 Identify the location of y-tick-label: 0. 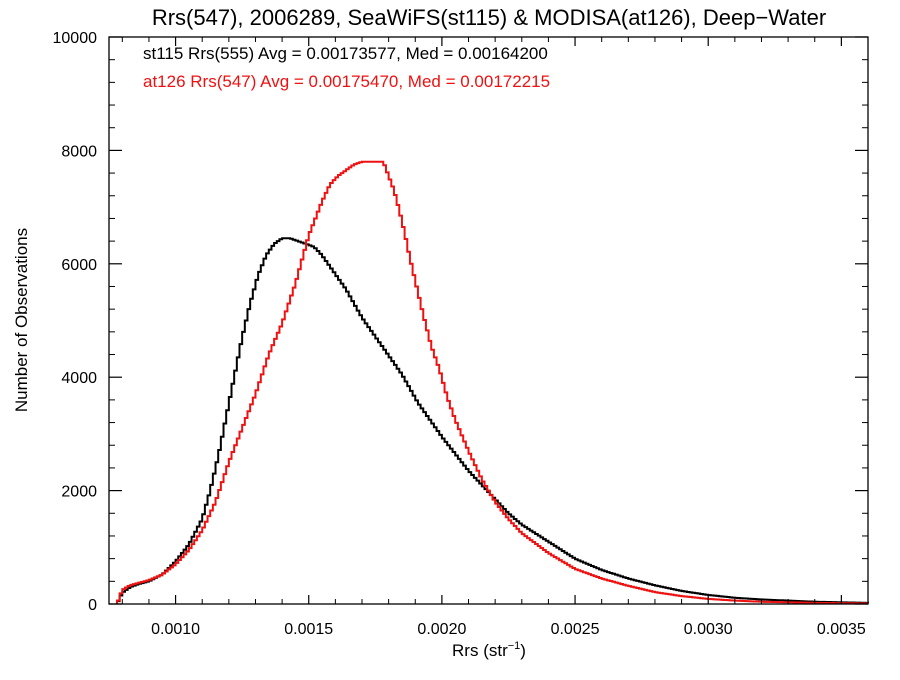
(92, 605).